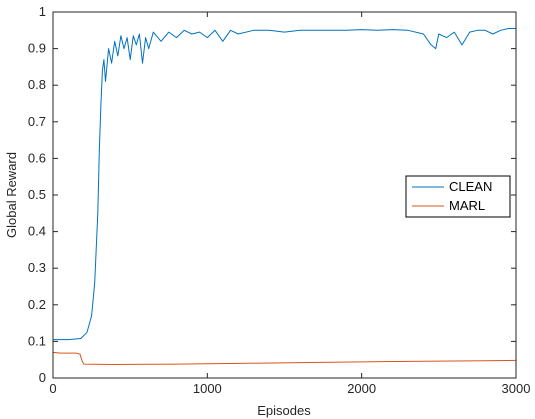 This screenshot has height=419, width=535. Describe the element at coordinates (42, 377) in the screenshot. I see `y-tick-label: 0` at that location.